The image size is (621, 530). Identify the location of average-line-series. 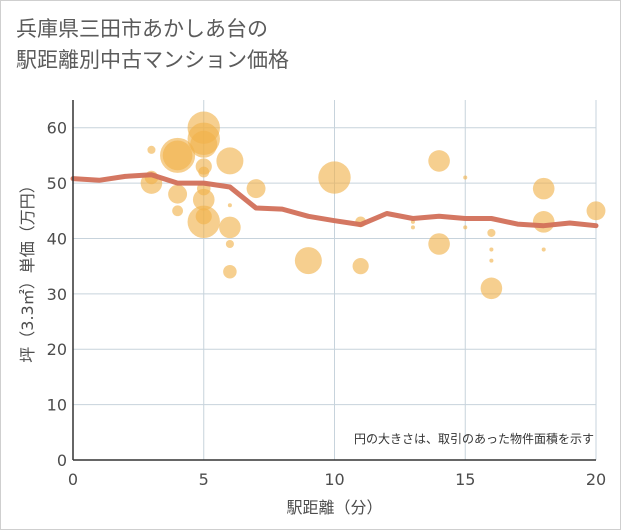
(334, 200).